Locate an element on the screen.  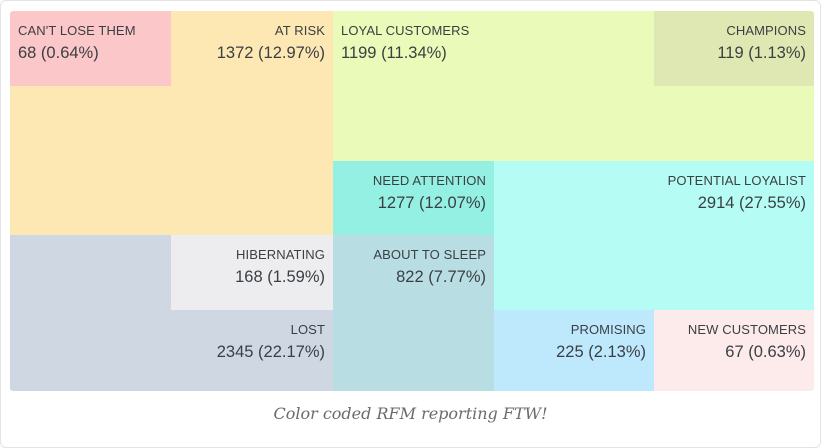
loyal-customers-value: 1199 (11.34%) is located at coordinates (394, 53).